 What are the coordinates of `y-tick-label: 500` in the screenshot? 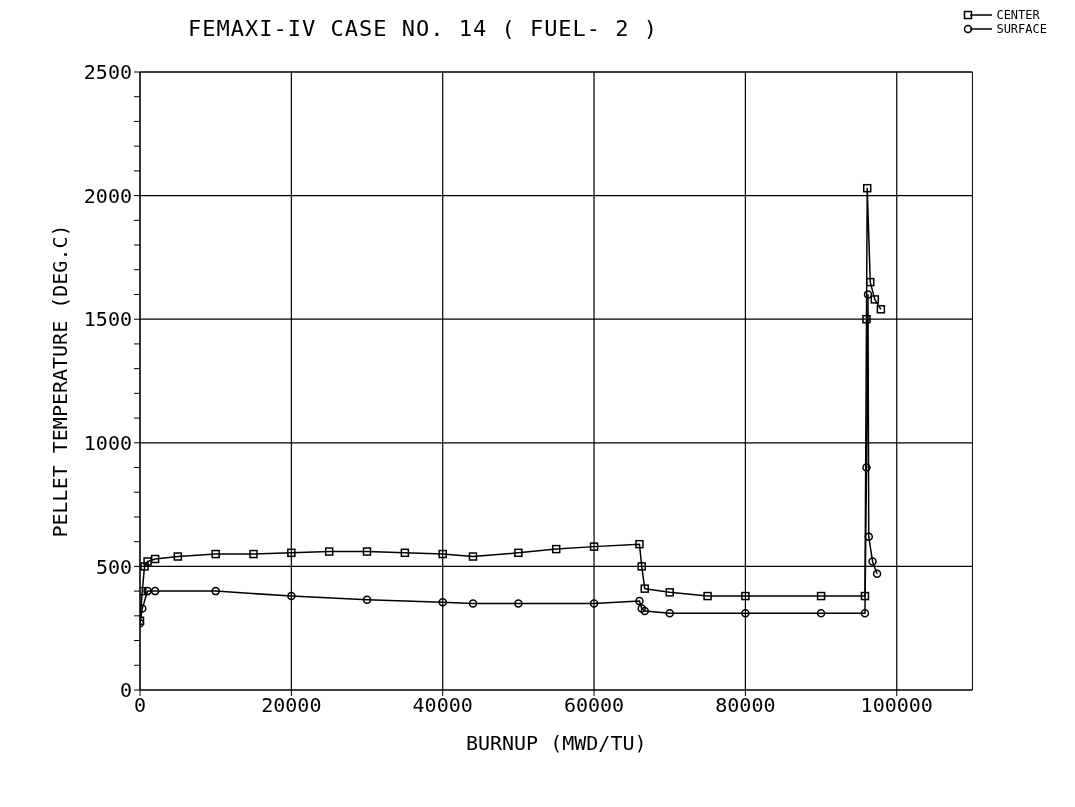 It's located at (113, 566).